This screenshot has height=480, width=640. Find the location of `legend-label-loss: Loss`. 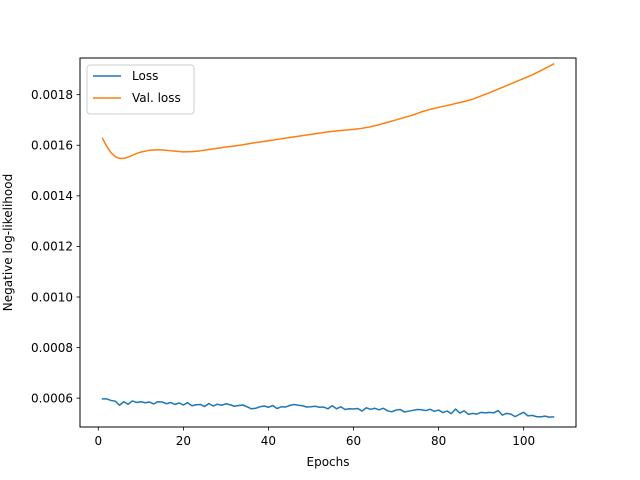

legend-label-loss: Loss is located at coordinates (145, 76).